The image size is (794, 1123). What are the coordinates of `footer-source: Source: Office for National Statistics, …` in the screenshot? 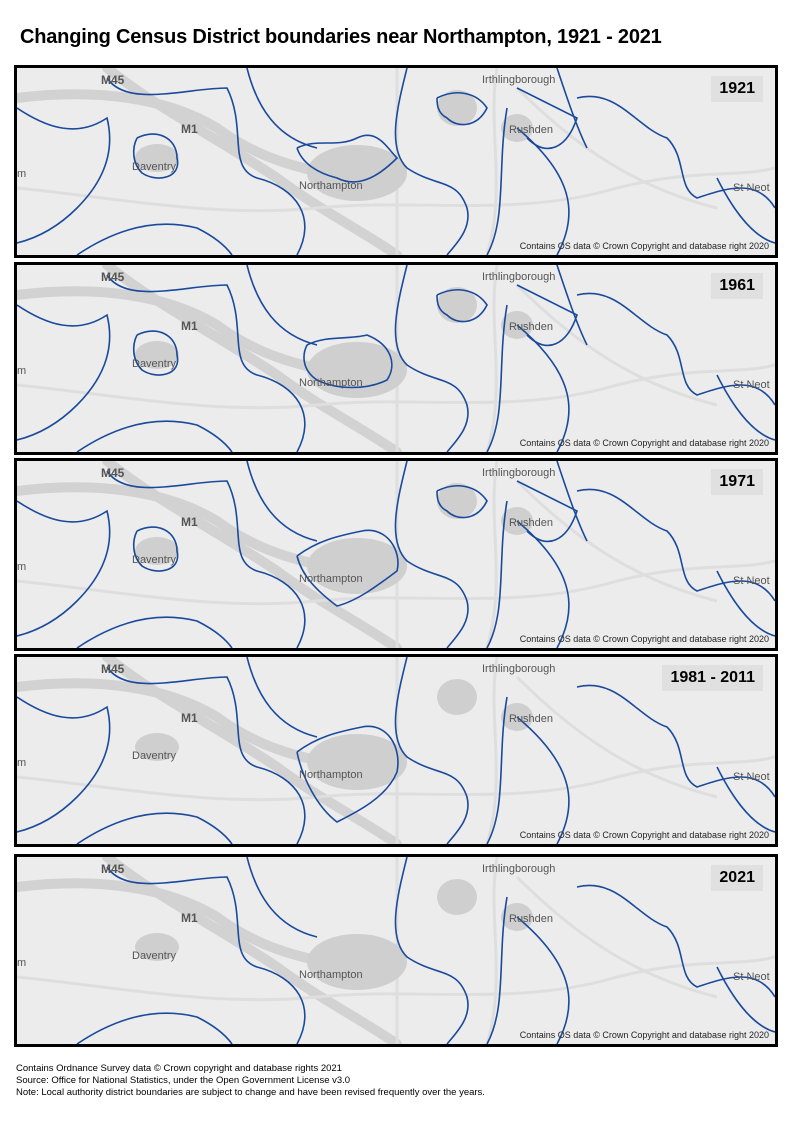 It's located at (183, 1080).